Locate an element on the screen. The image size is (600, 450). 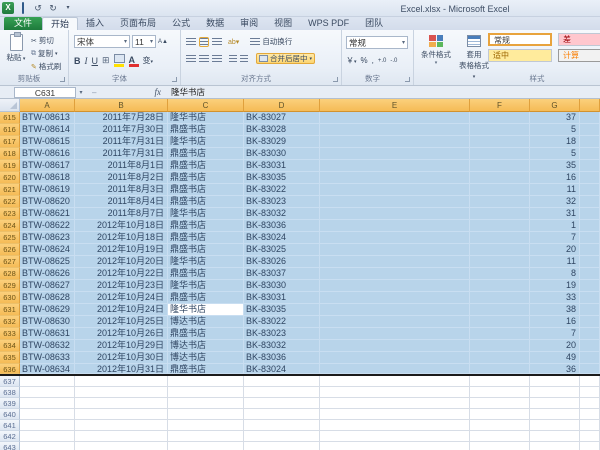
tab-WPS PDF: WPS PDF is located at coordinates (329, 23).